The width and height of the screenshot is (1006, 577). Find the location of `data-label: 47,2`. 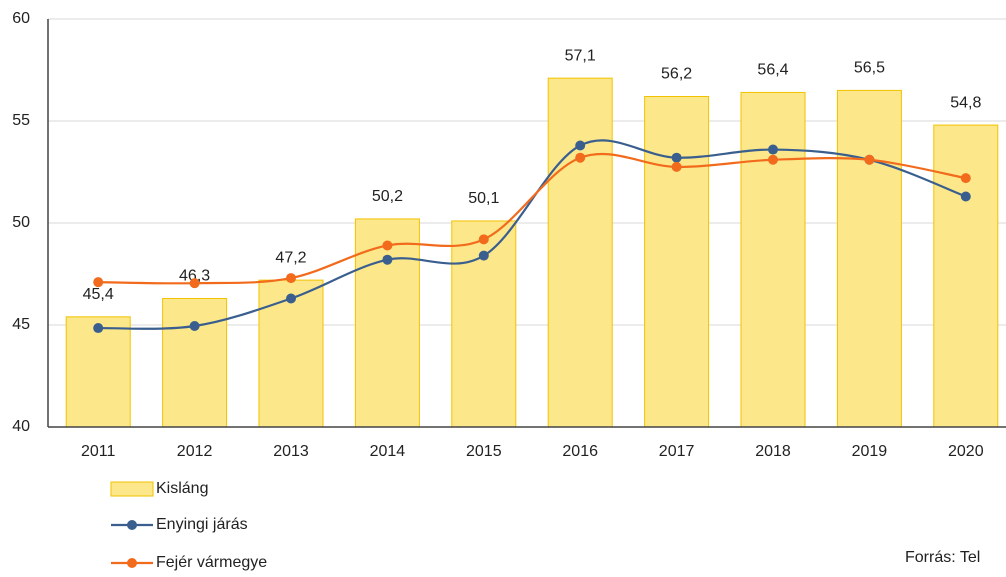

data-label: 47,2 is located at coordinates (290, 257).